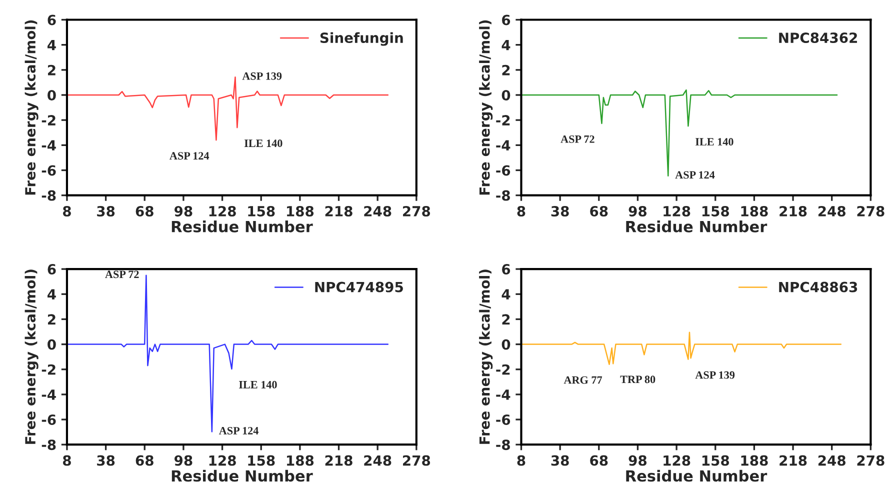 The width and height of the screenshot is (893, 494). What do you see at coordinates (818, 287) in the screenshot?
I see `legend-label: NPC48863` at bounding box center [818, 287].